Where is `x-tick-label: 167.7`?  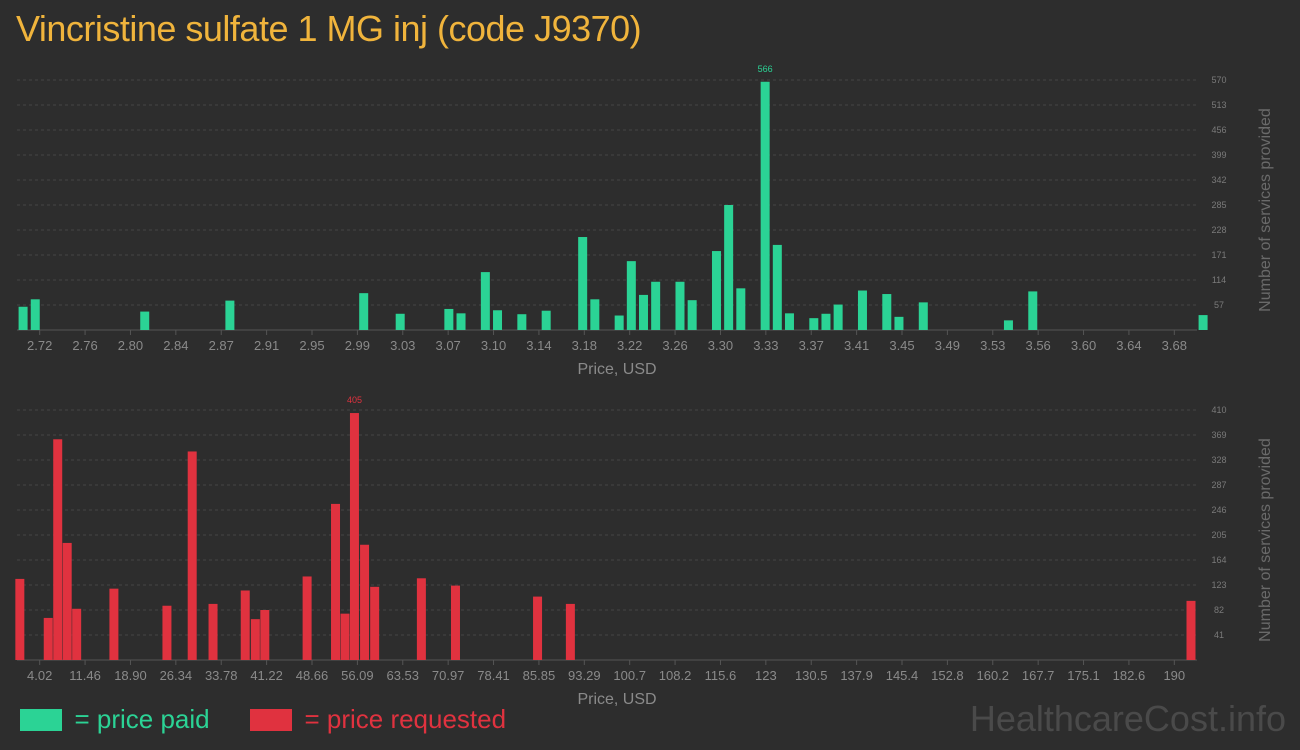
x-tick-label: 167.7 is located at coordinates (1038, 675).